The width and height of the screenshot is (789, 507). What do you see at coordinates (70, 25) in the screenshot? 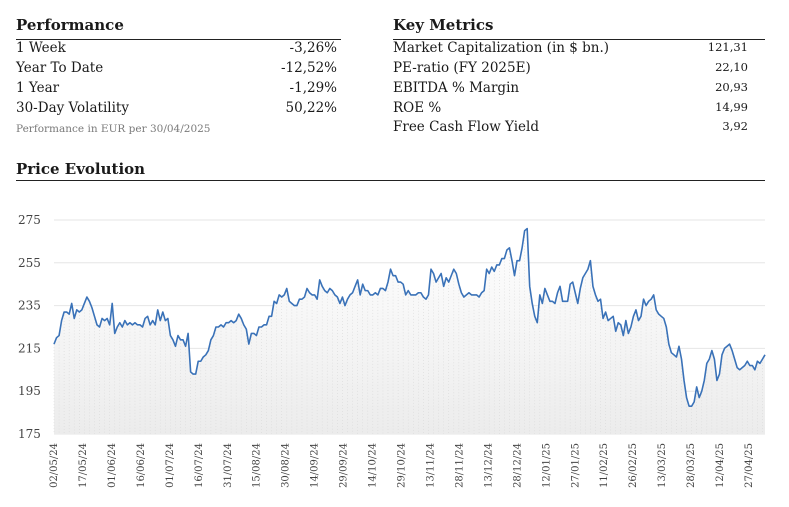
I see `performance-title: Performance` at bounding box center [70, 25].